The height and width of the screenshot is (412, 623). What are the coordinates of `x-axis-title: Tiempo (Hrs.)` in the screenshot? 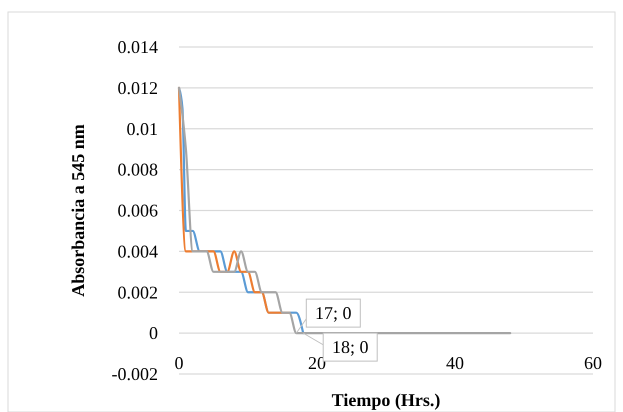 It's located at (386, 400).